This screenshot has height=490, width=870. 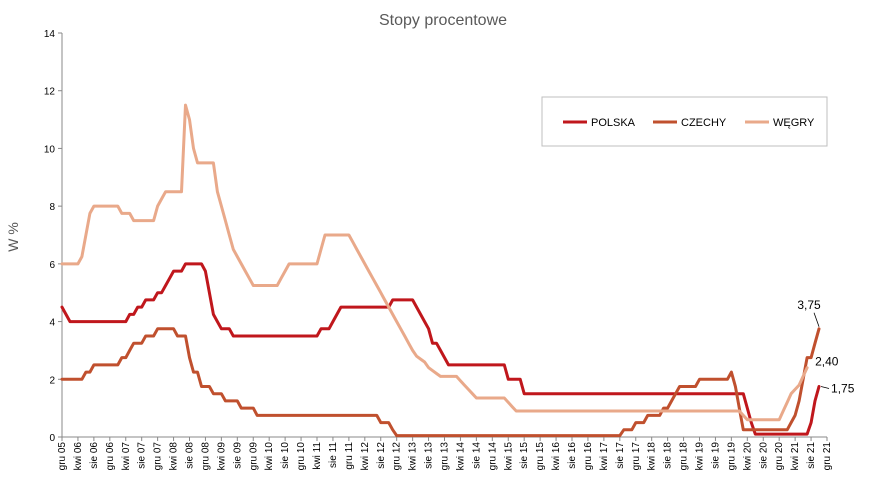 I want to click on x-tick-label: kwi 21, so click(x=795, y=456).